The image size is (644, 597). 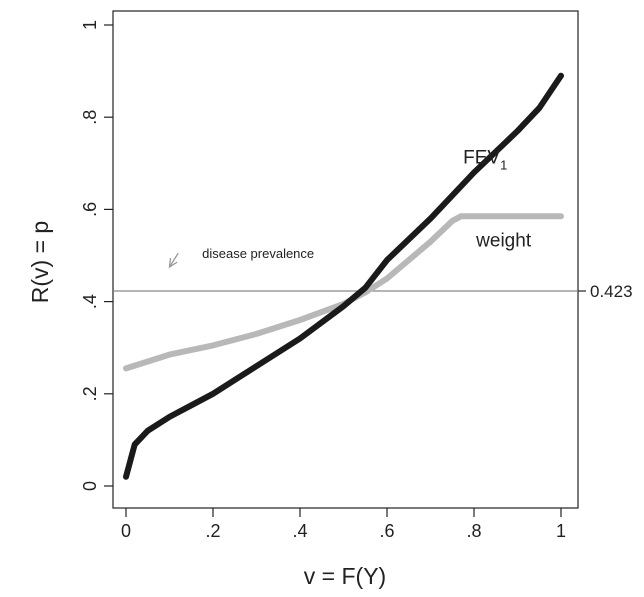 What do you see at coordinates (90, 301) in the screenshot?
I see `y-tick-label: .4` at bounding box center [90, 301].